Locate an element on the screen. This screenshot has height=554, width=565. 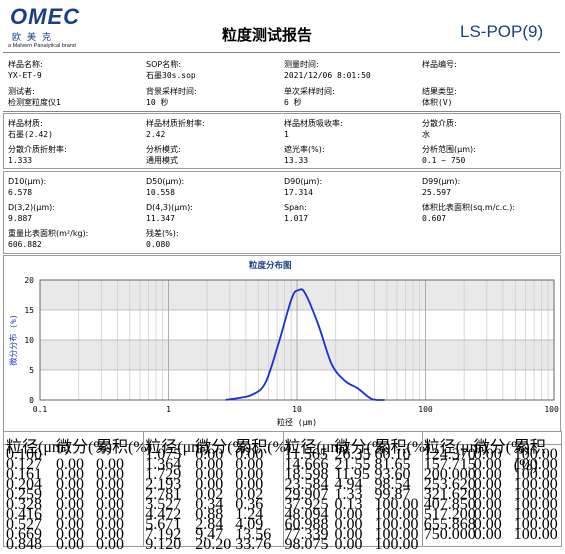
results-value: 1.017 is located at coordinates (296, 218).